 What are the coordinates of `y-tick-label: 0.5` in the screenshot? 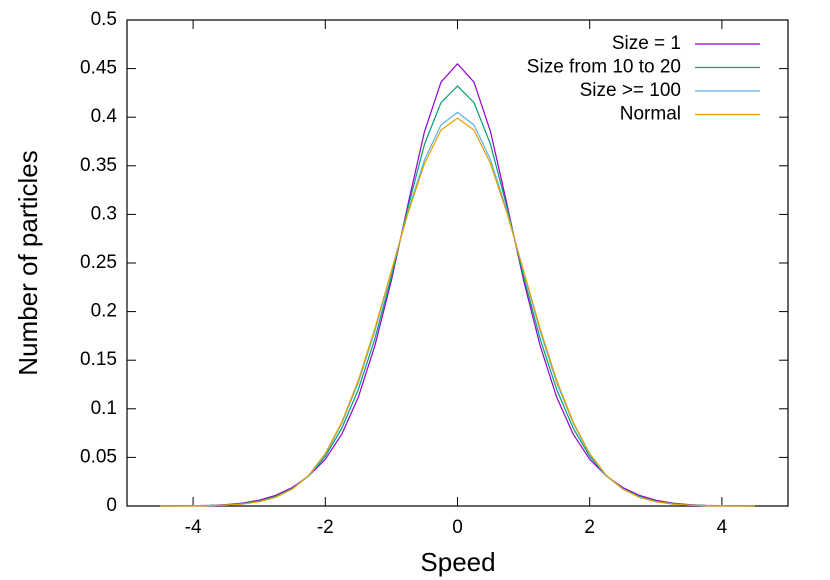 It's located at (104, 19).